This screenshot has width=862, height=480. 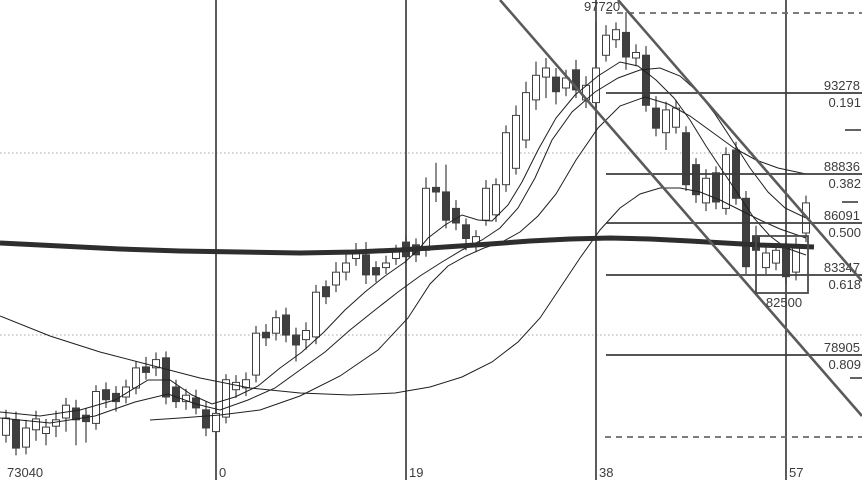 What do you see at coordinates (416, 472) in the screenshot?
I see `x-axis-label: 19` at bounding box center [416, 472].